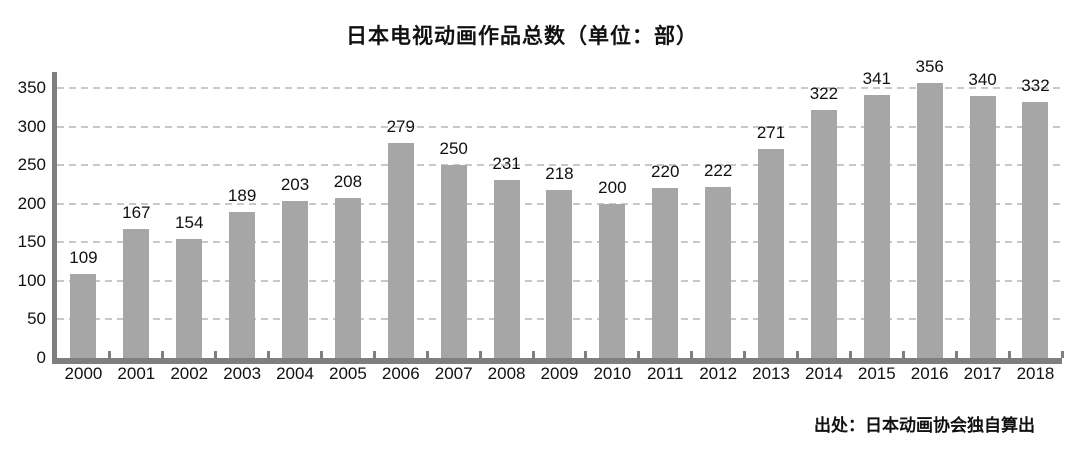 The width and height of the screenshot is (1080, 453). What do you see at coordinates (295, 373) in the screenshot?
I see `x-tick-label-2004: 2004` at bounding box center [295, 373].